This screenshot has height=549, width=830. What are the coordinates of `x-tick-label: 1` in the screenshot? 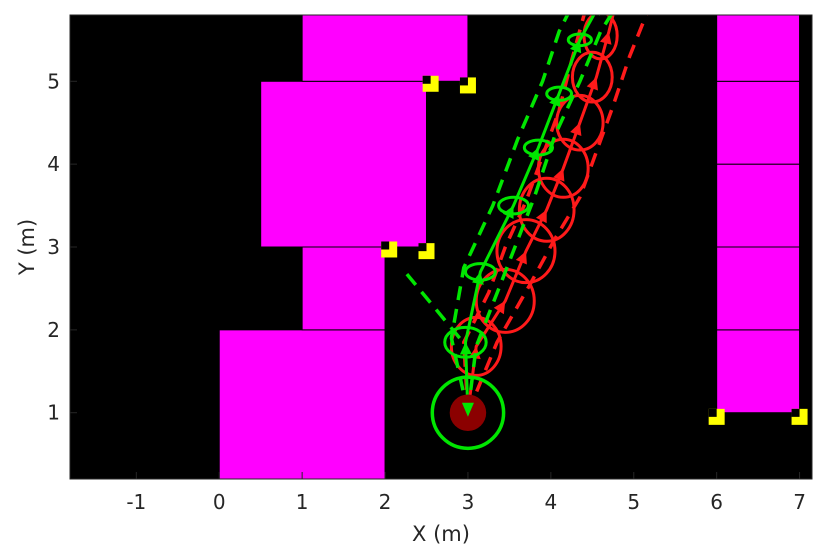 It's located at (302, 502).